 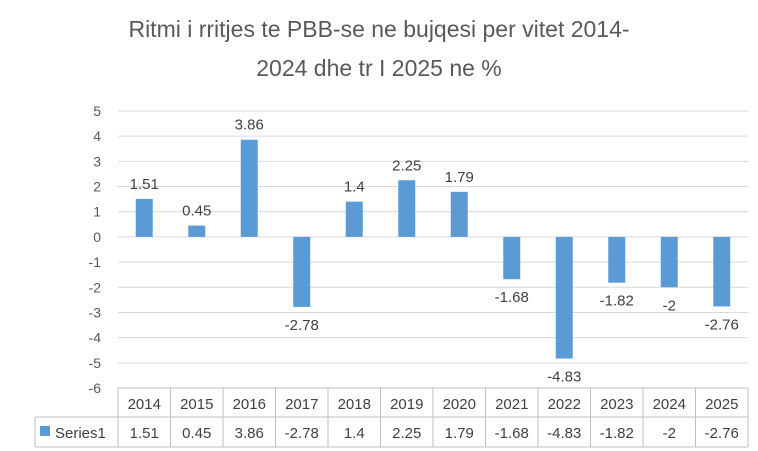 I want to click on data-label-2017: -2.78, so click(x=302, y=325).